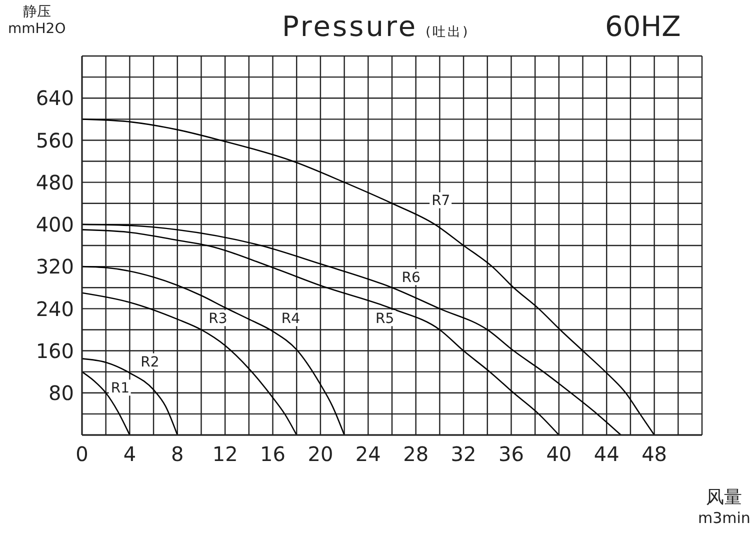 The image size is (756, 533). Describe the element at coordinates (55, 182) in the screenshot. I see `y-tick-label: 480` at that location.